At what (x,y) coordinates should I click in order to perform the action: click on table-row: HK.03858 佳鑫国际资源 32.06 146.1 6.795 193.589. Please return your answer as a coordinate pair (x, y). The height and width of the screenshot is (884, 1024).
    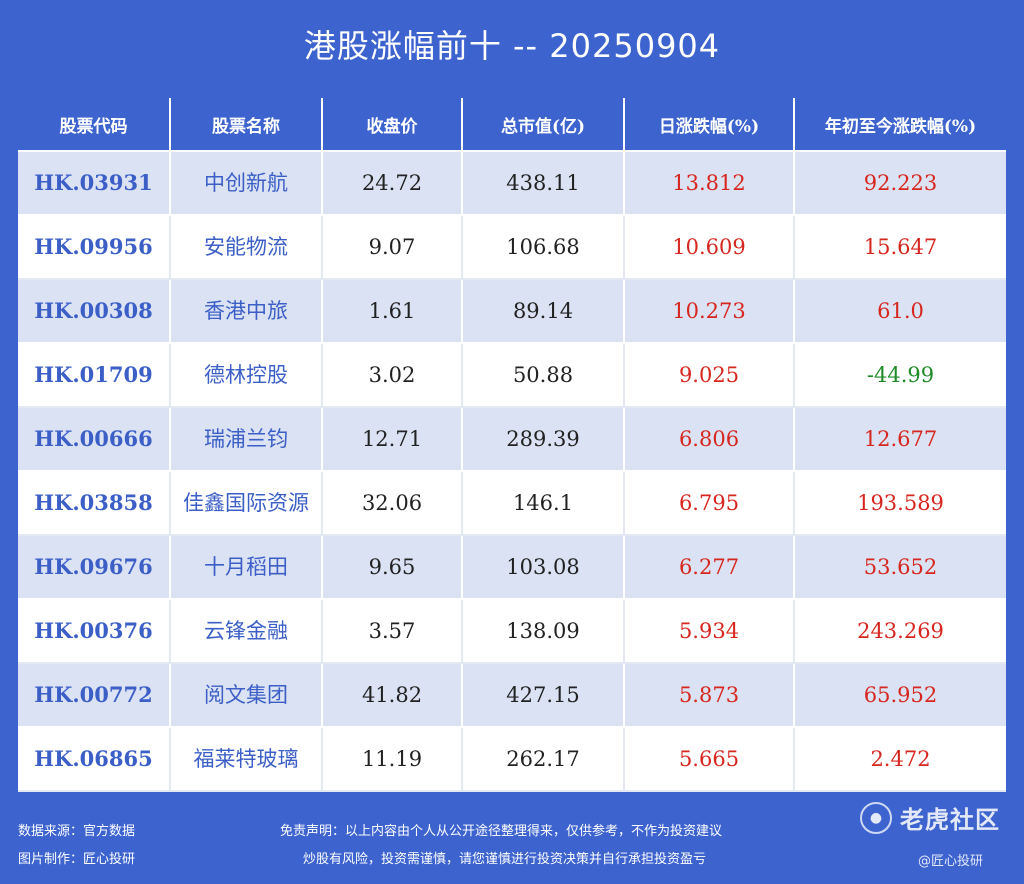
    Looking at the image, I should click on (512, 503).